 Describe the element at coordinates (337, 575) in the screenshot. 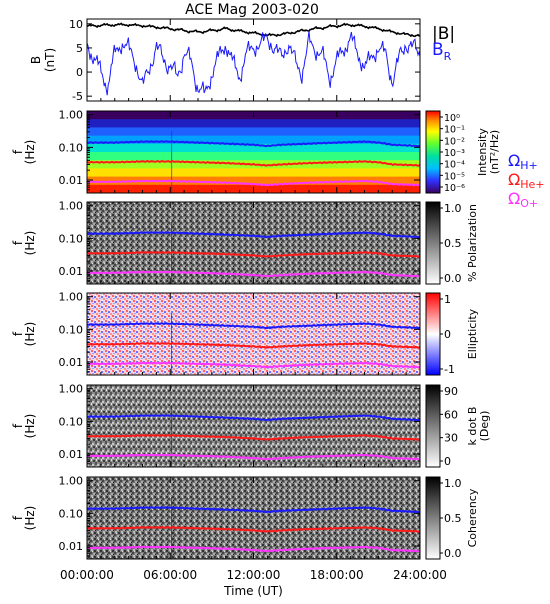

I see `x-tick-label: 18:00:00` at that location.